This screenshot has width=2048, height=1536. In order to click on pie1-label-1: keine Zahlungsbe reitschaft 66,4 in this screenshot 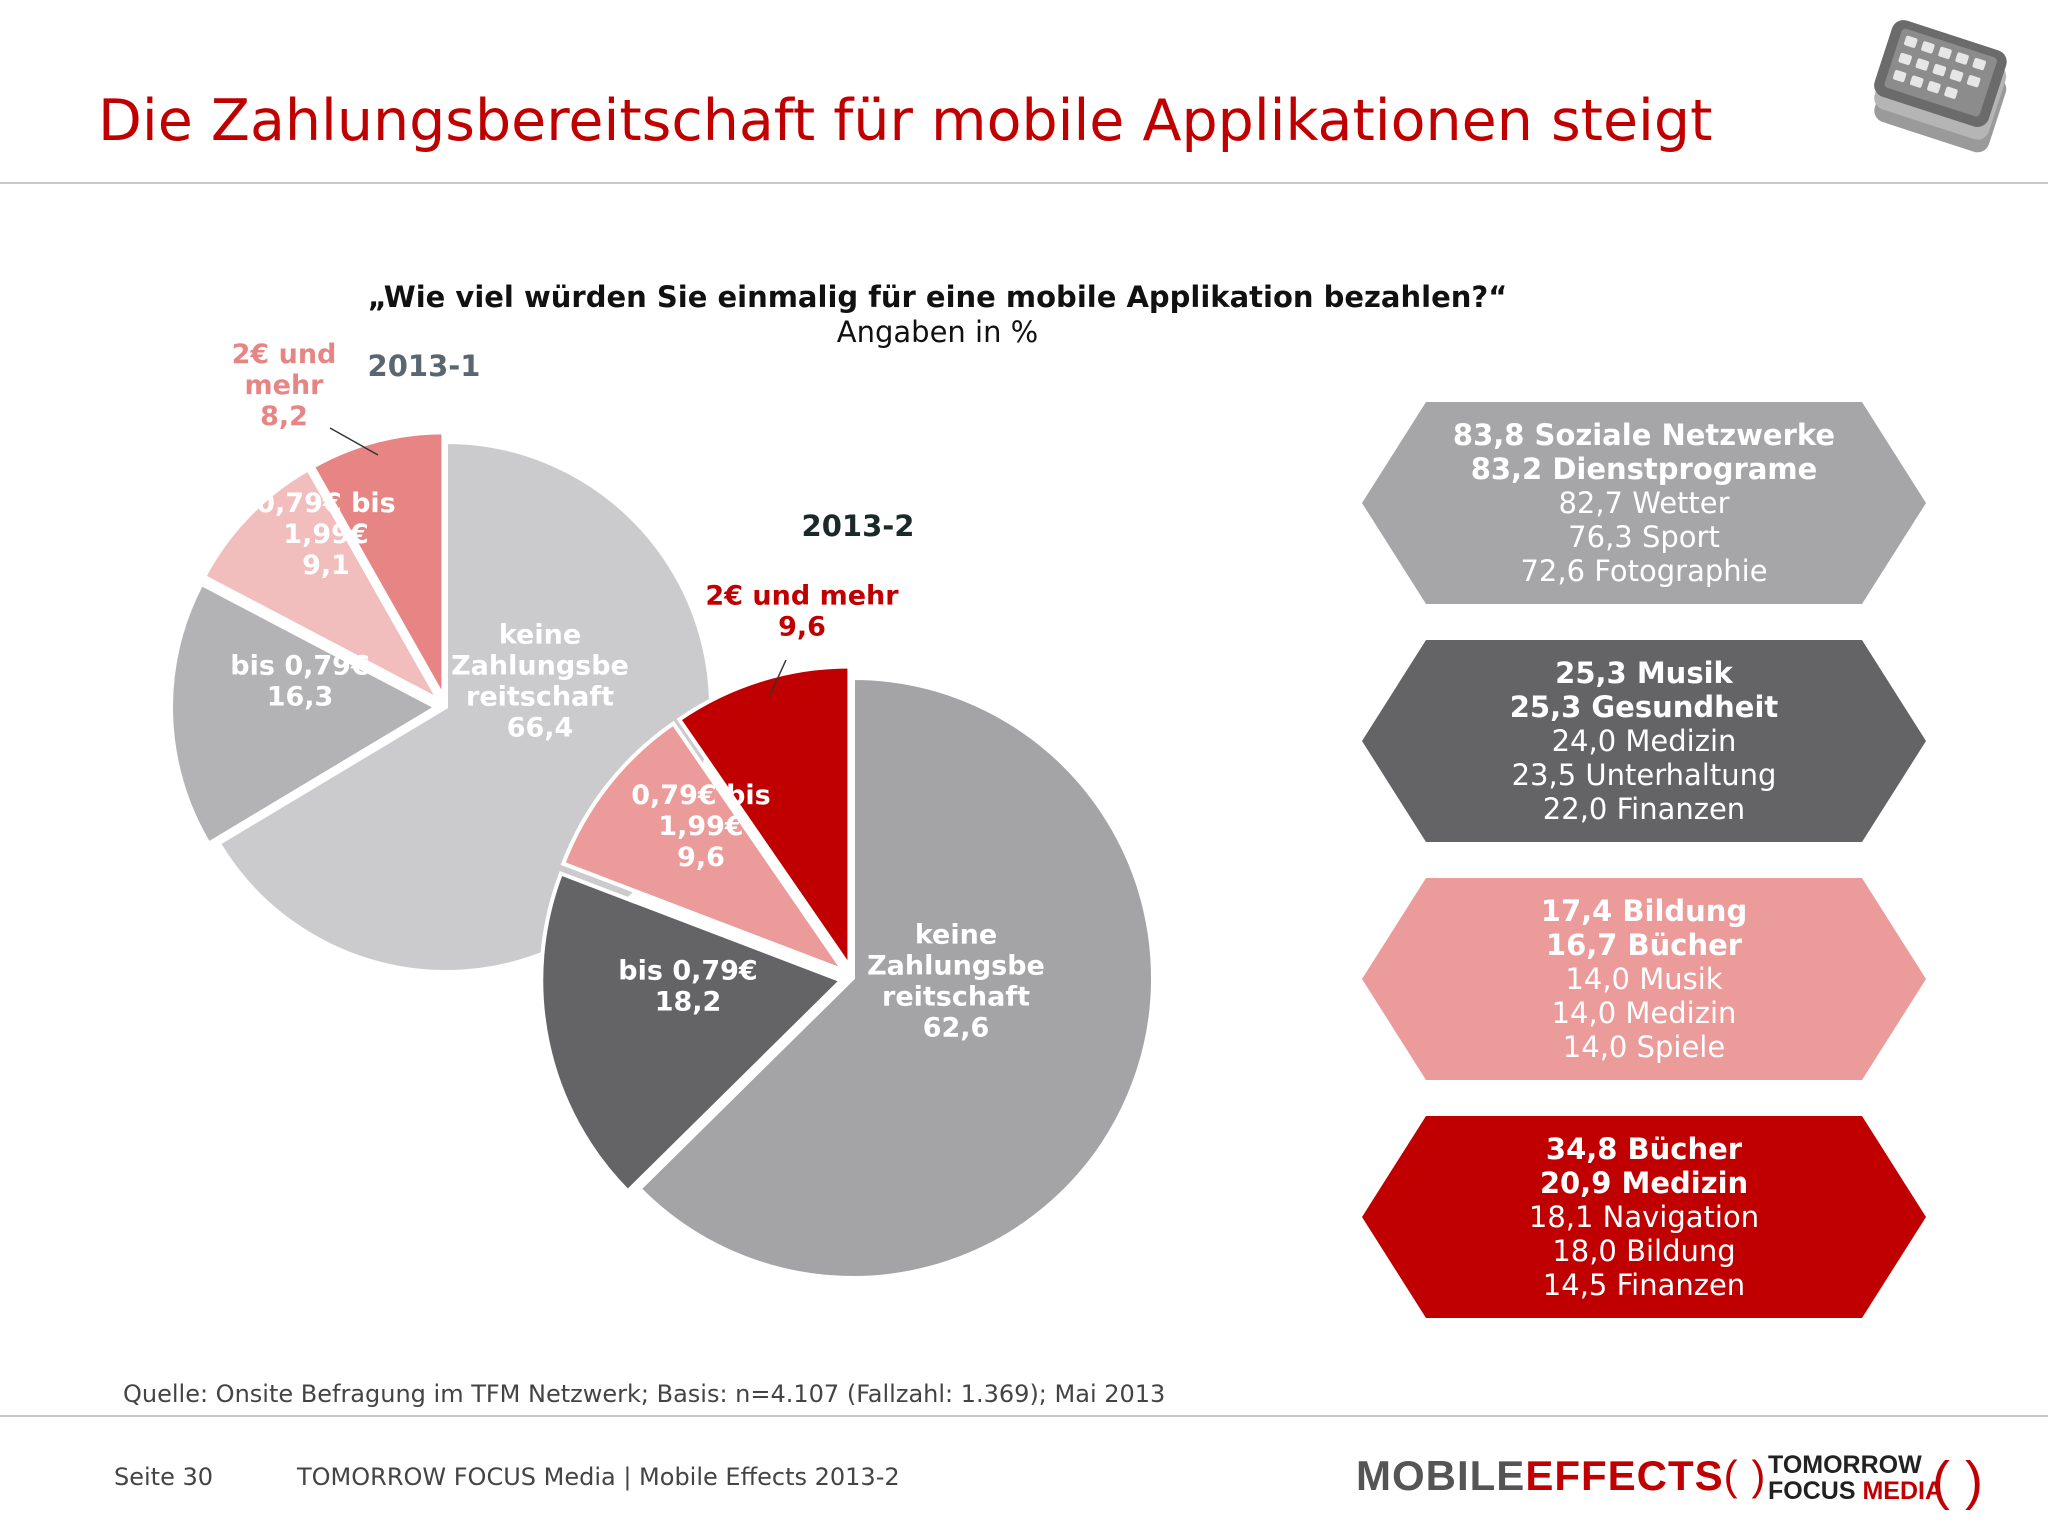, I will do `click(540, 682)`.